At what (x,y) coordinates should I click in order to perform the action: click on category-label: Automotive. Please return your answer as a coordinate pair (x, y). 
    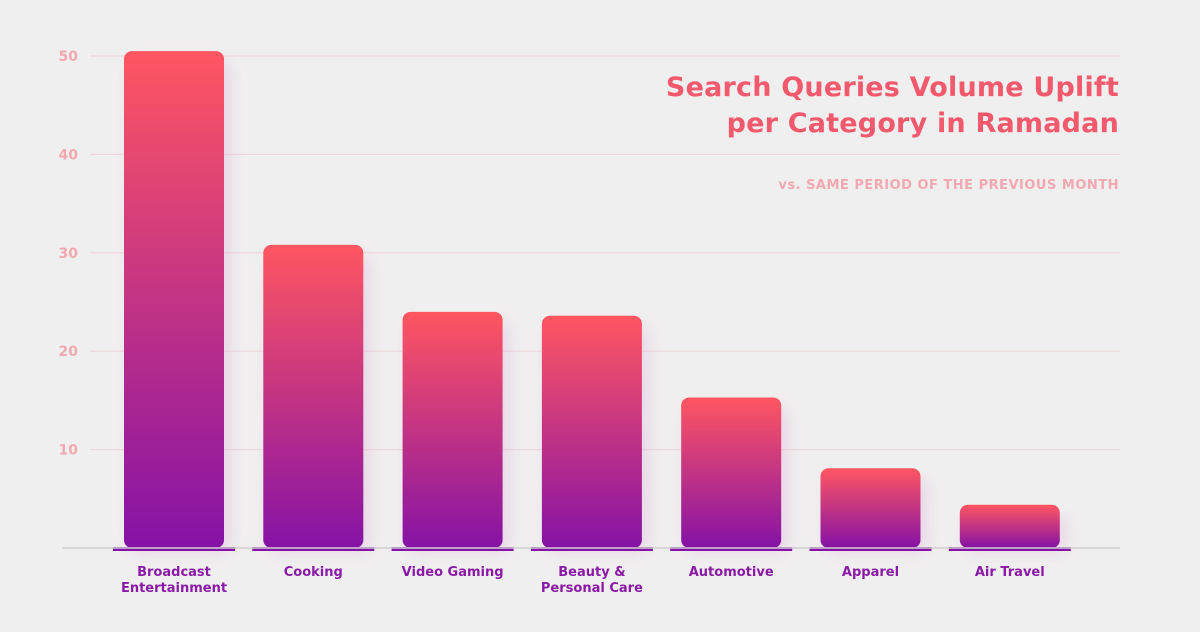
    Looking at the image, I should click on (731, 572).